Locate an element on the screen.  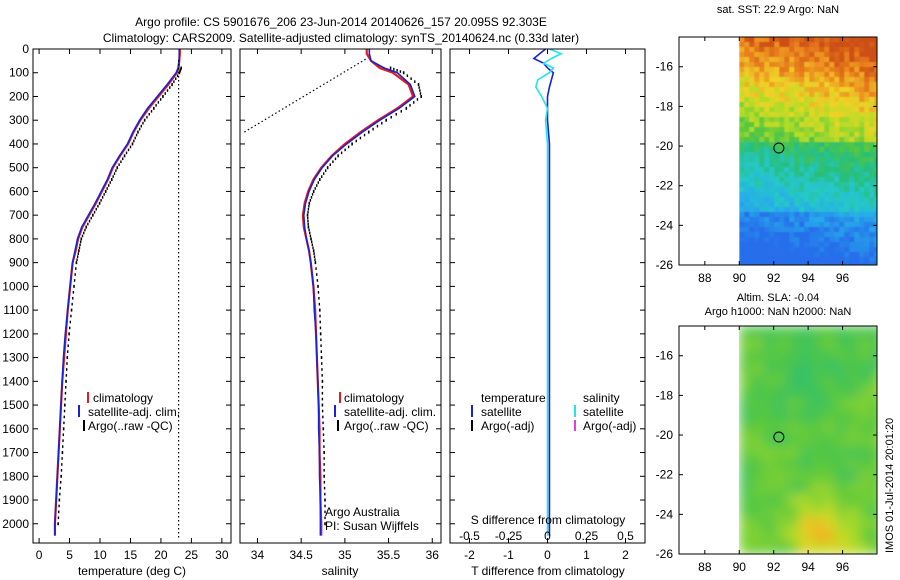
satellite-profile-line is located at coordinates (117, 292).